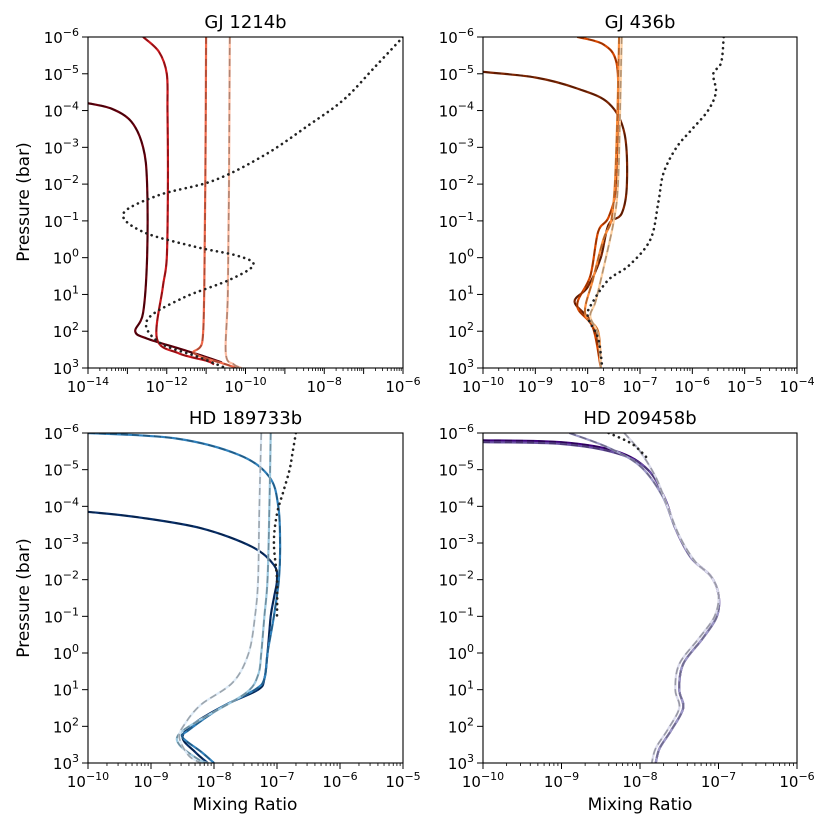 This screenshot has height=830, width=830. Describe the element at coordinates (245, 418) in the screenshot. I see `panel-title: HD 189733b` at that location.